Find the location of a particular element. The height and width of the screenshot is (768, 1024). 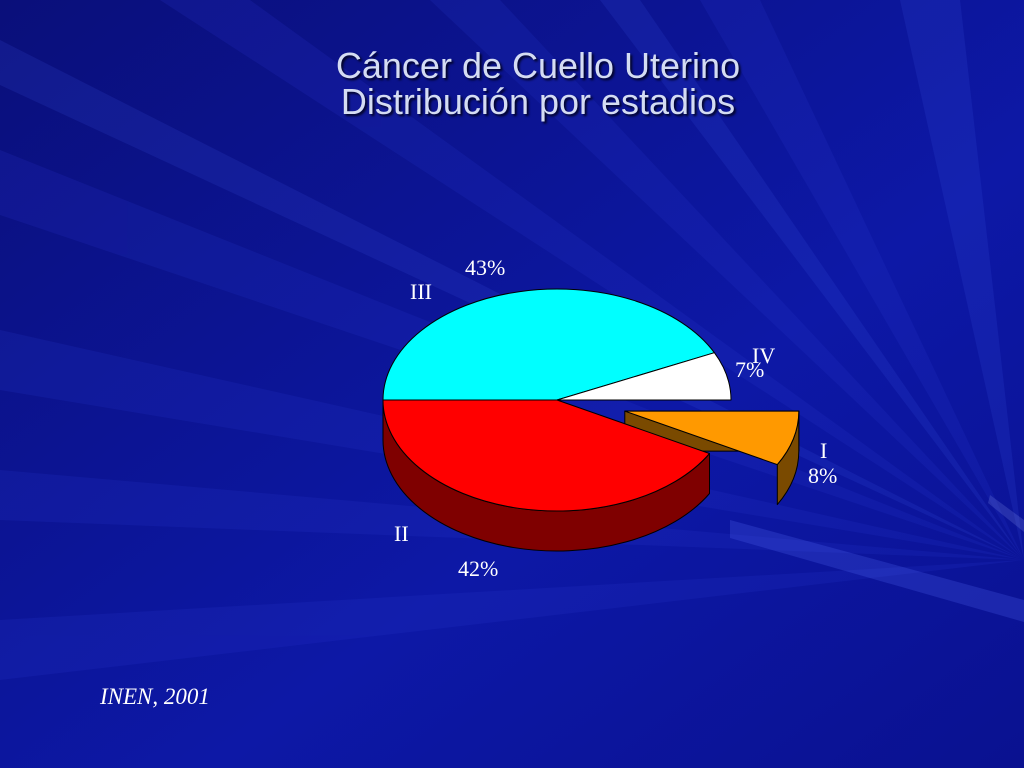

slice-label-IV: IV is located at coordinates (763, 355).